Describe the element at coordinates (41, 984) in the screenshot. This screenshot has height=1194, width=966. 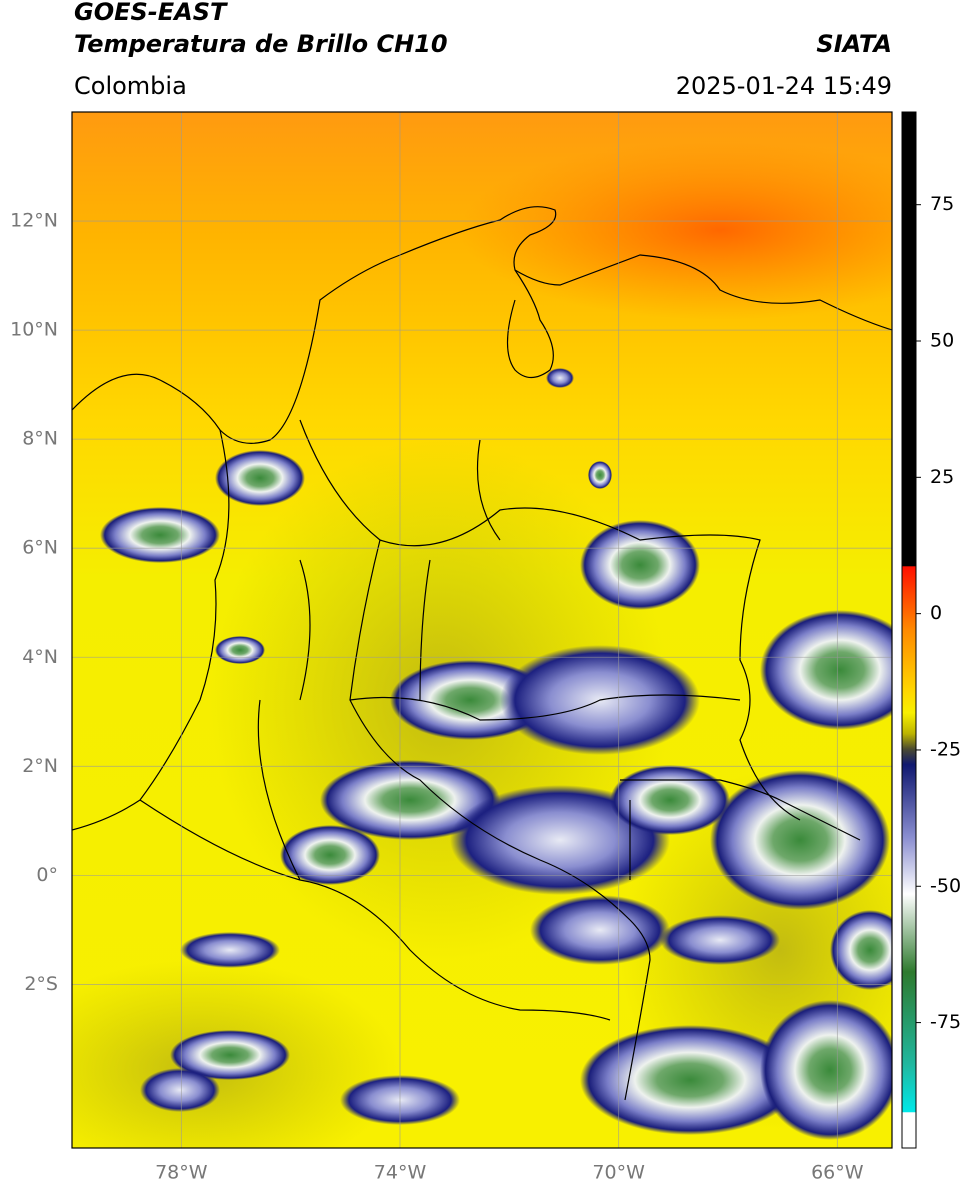
I see `lat-tick-label: 2°S` at that location.